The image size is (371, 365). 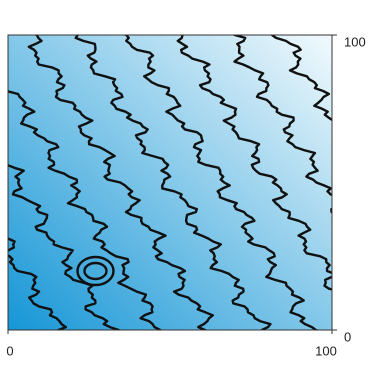 What do you see at coordinates (347, 336) in the screenshot?
I see `y-tick-label: 0` at bounding box center [347, 336].